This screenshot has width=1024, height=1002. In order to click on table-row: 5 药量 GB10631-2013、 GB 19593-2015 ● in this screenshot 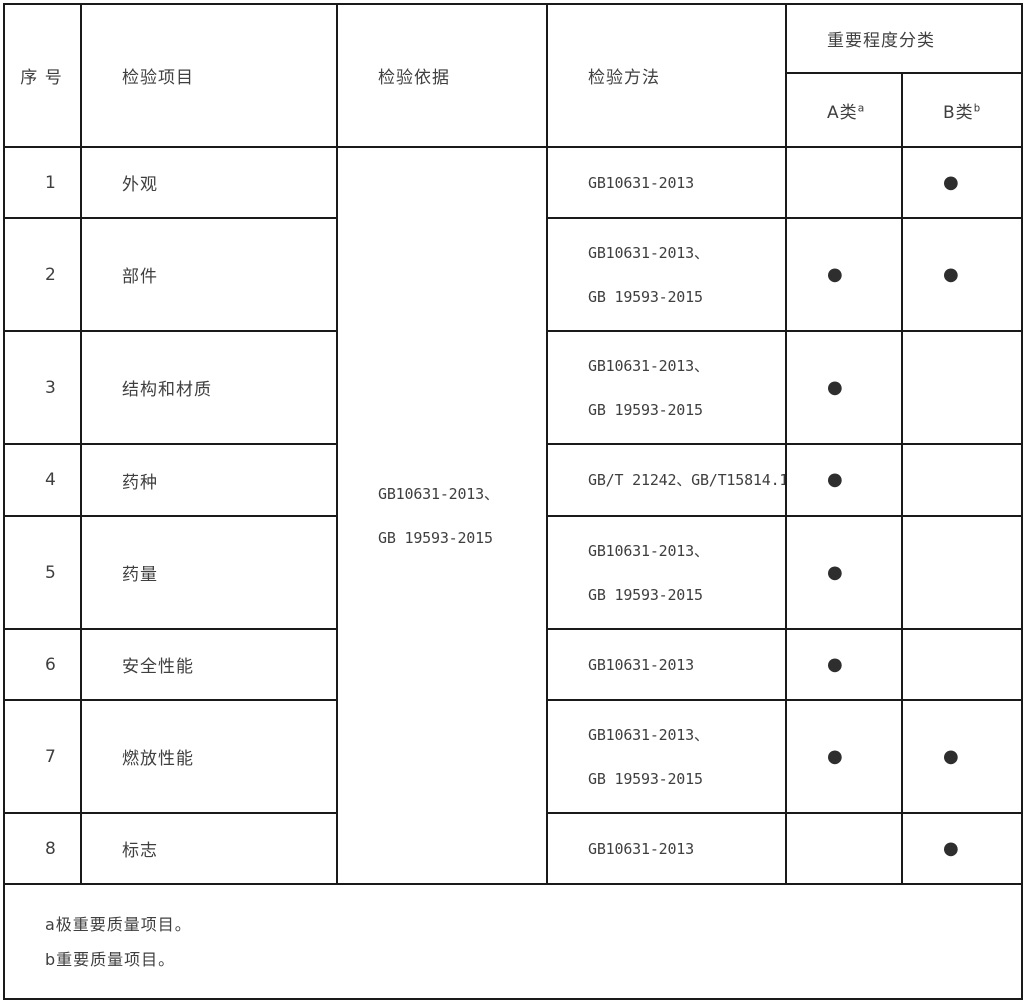, I will do `click(513, 572)`.